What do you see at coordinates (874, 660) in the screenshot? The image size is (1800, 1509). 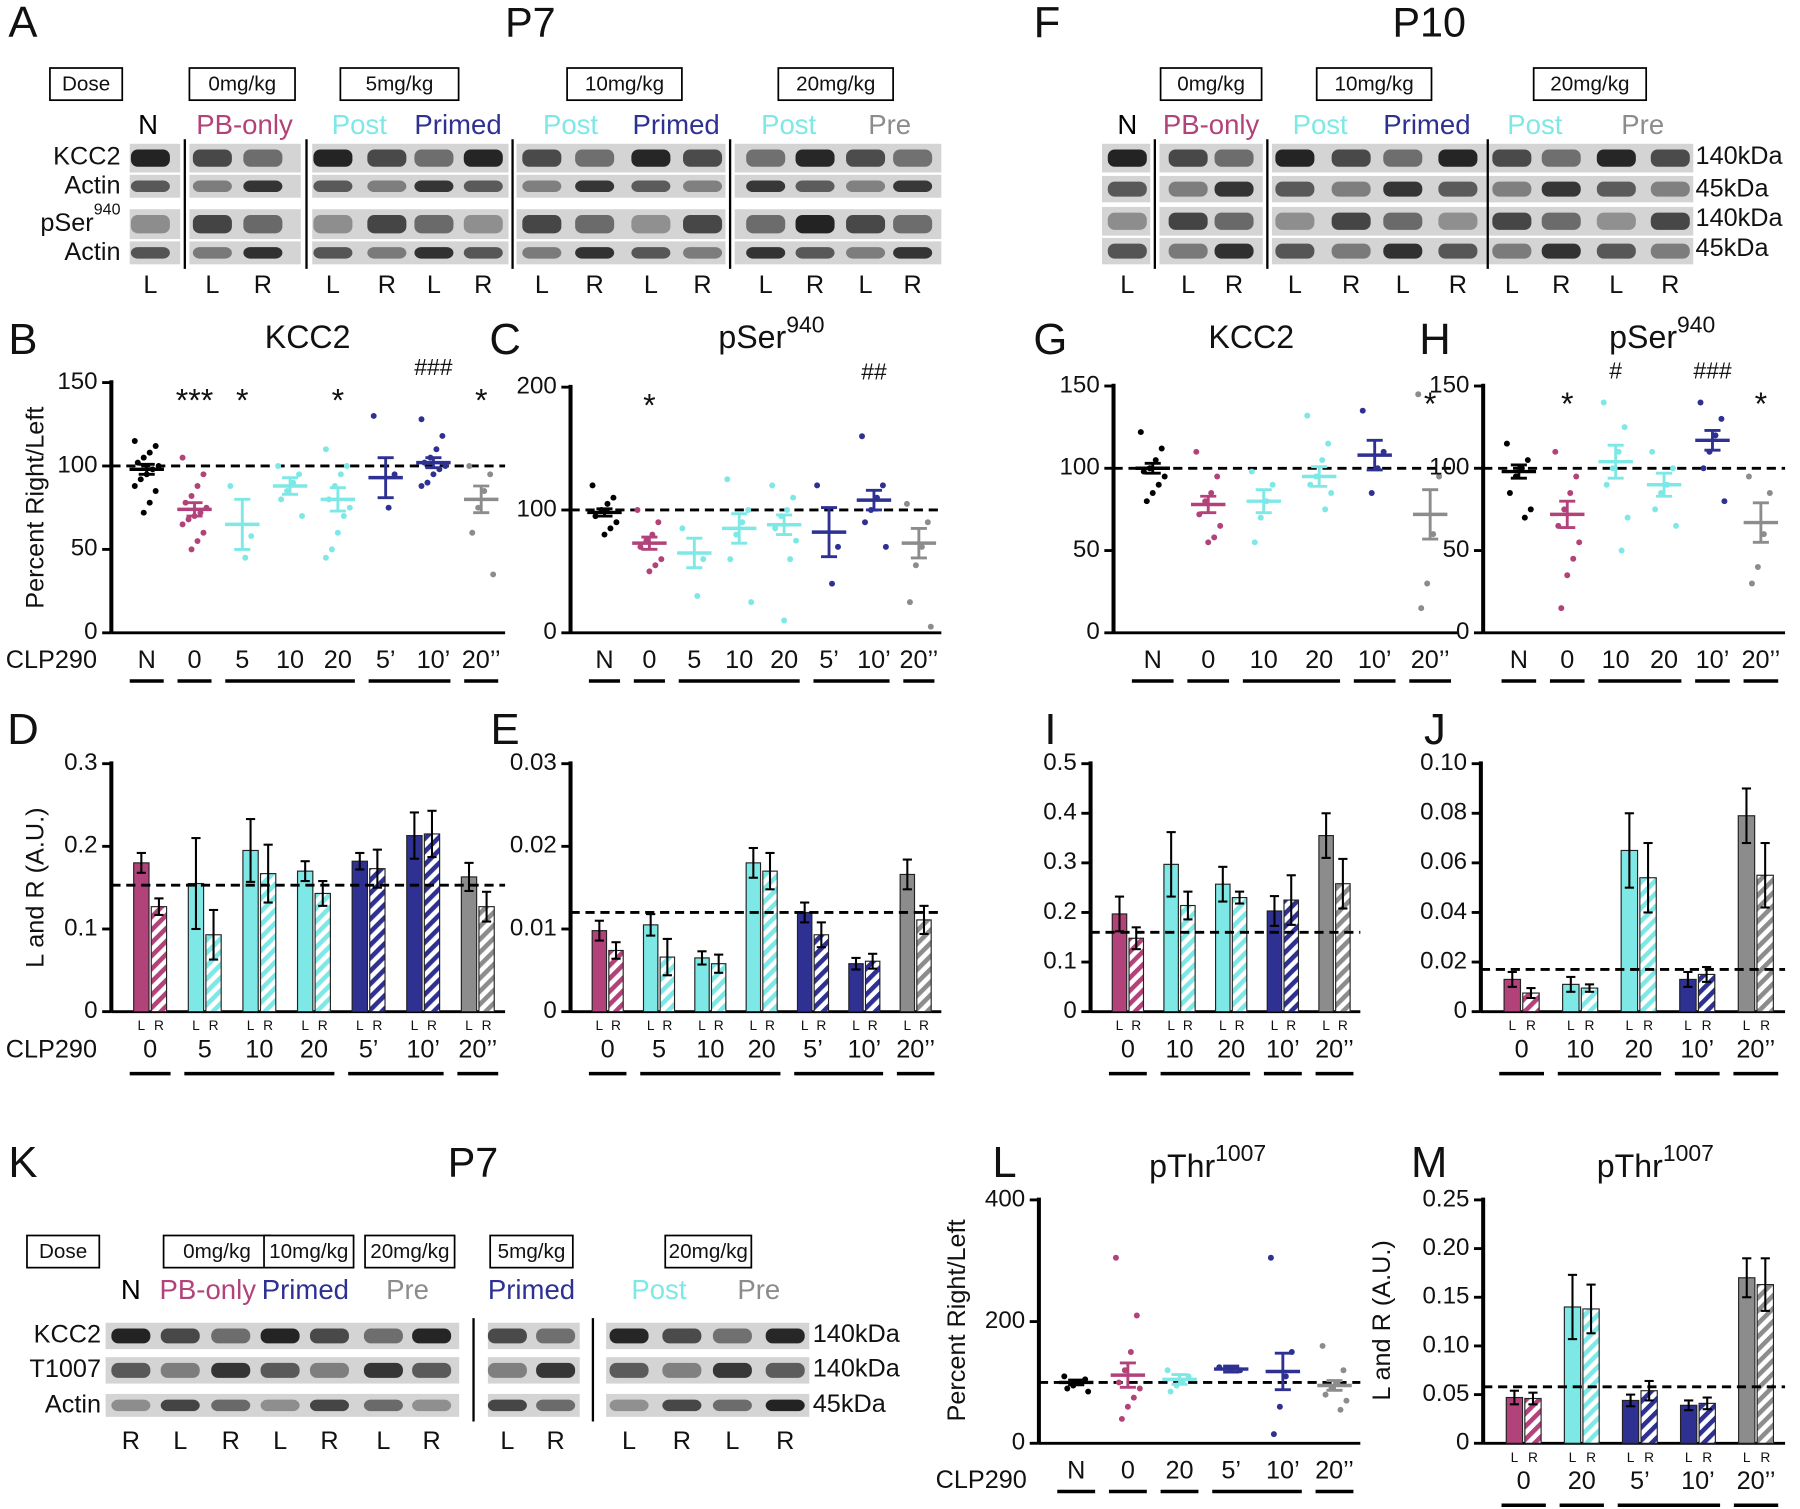 I see `x-tick-label: 10’` at bounding box center [874, 660].